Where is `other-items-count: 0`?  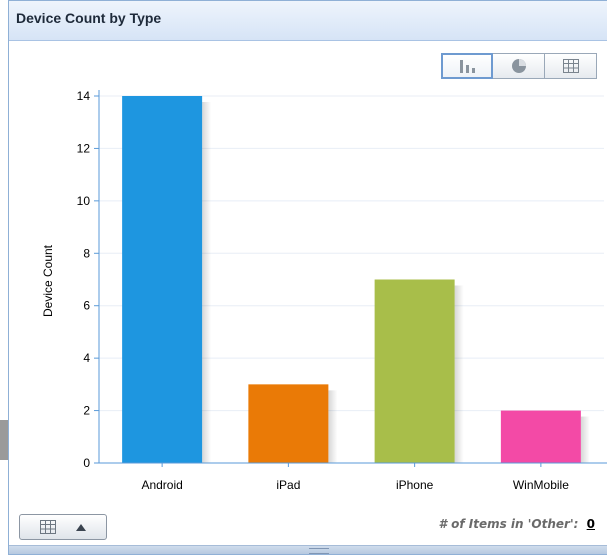
other-items-count: 0 is located at coordinates (590, 524).